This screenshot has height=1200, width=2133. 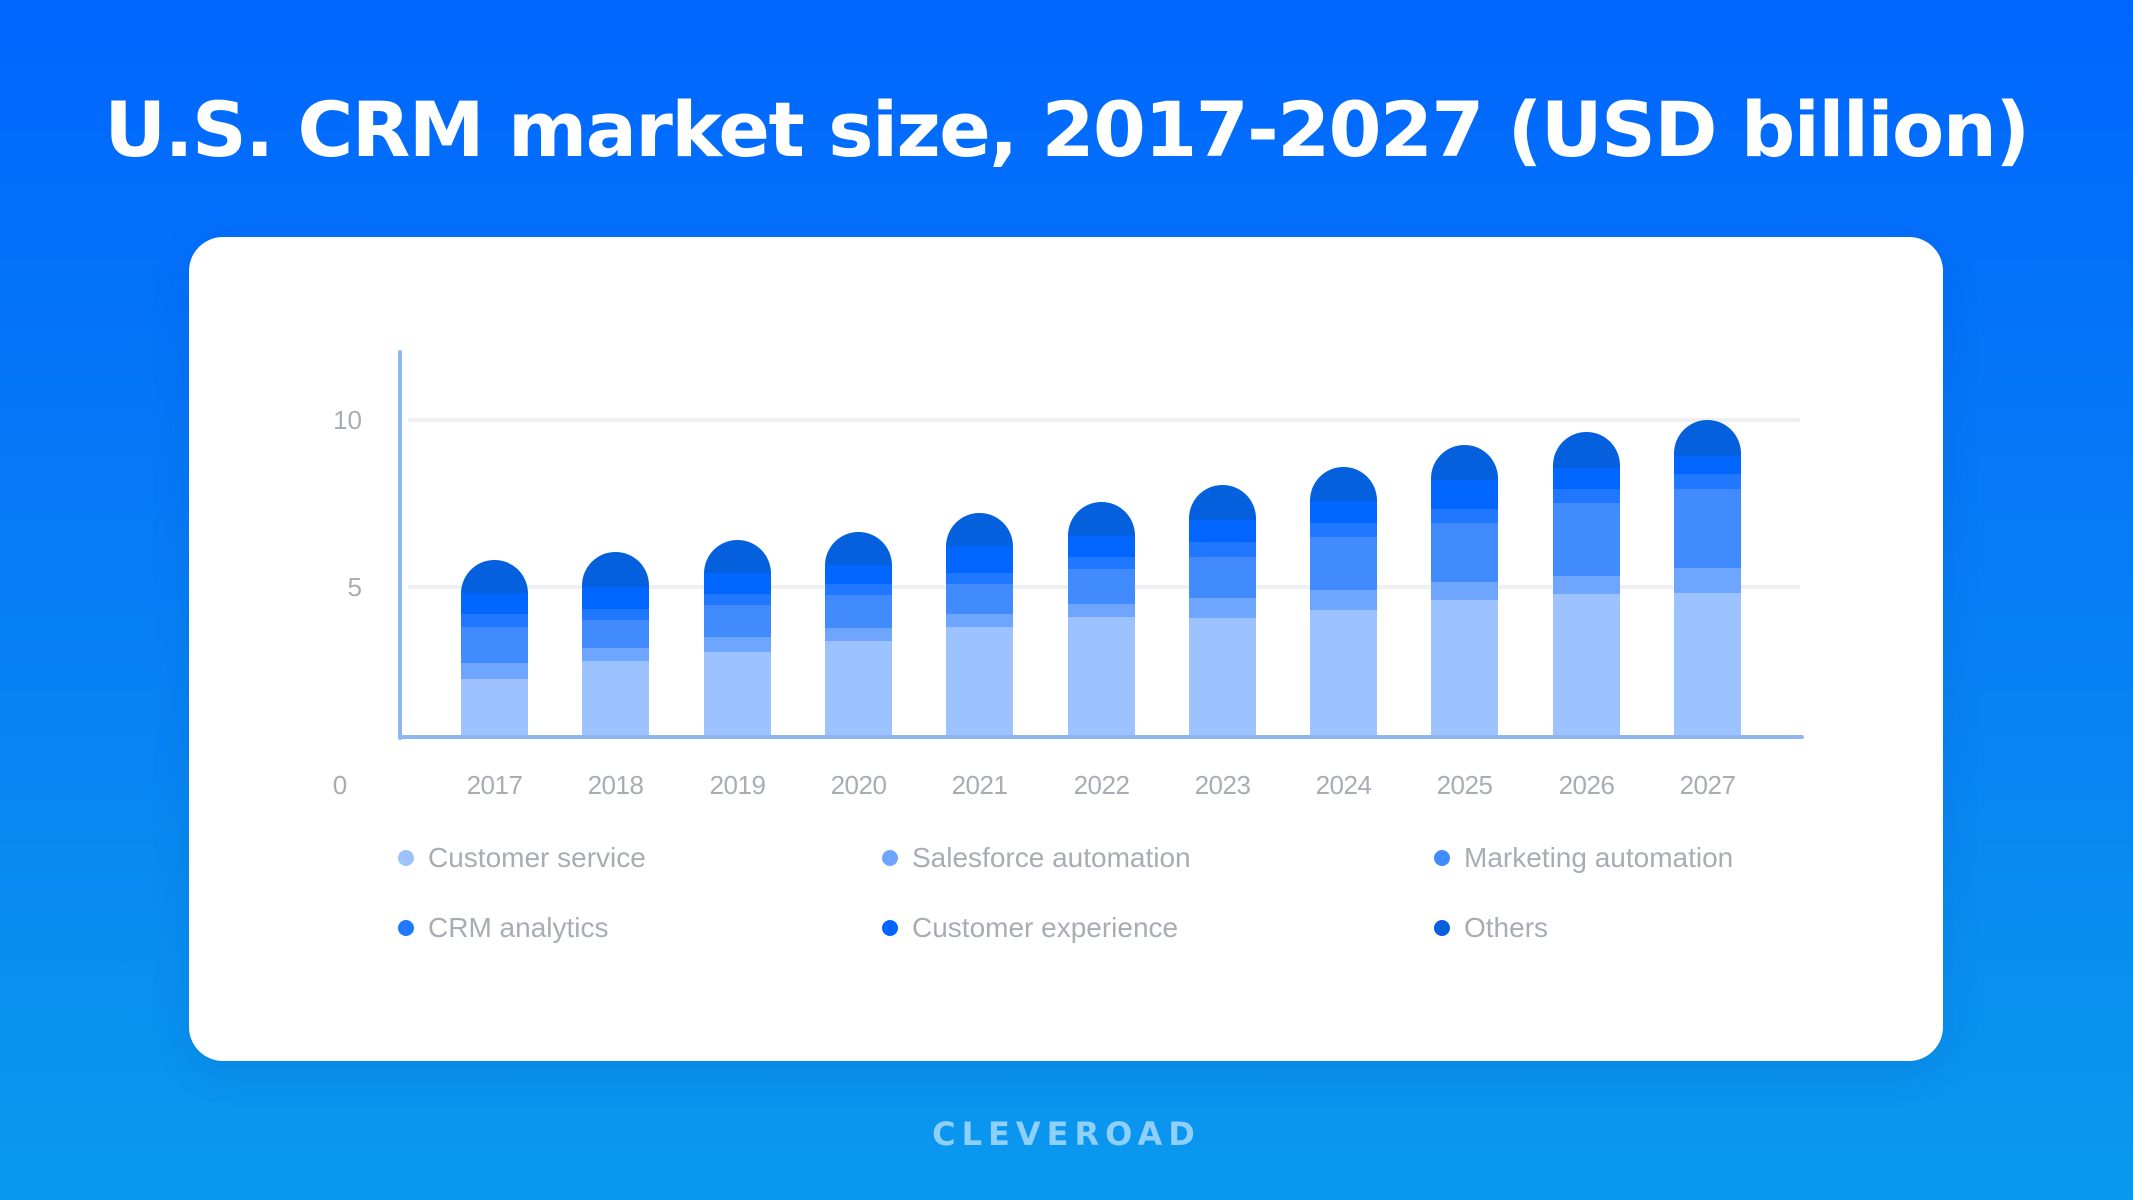 I want to click on bar-2020, so click(x=858, y=634).